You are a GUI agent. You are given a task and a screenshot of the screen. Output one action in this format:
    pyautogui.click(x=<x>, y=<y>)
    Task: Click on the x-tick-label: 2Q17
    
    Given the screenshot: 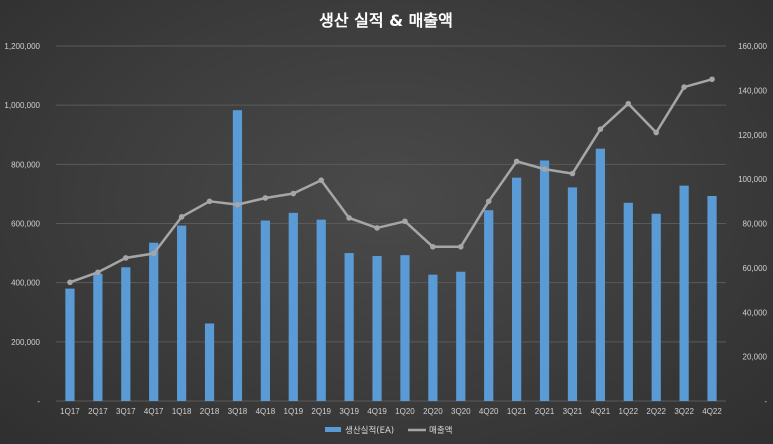 What is the action you would take?
    pyautogui.click(x=98, y=411)
    